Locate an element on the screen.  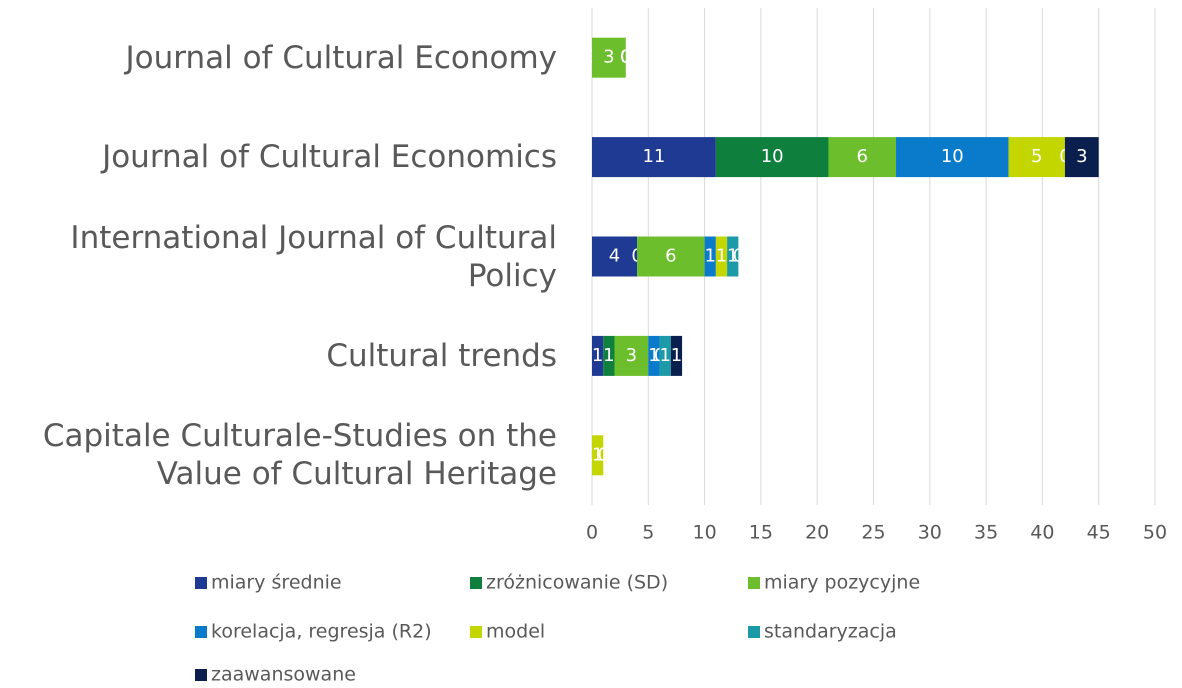
data-label: 4 is located at coordinates (614, 256).